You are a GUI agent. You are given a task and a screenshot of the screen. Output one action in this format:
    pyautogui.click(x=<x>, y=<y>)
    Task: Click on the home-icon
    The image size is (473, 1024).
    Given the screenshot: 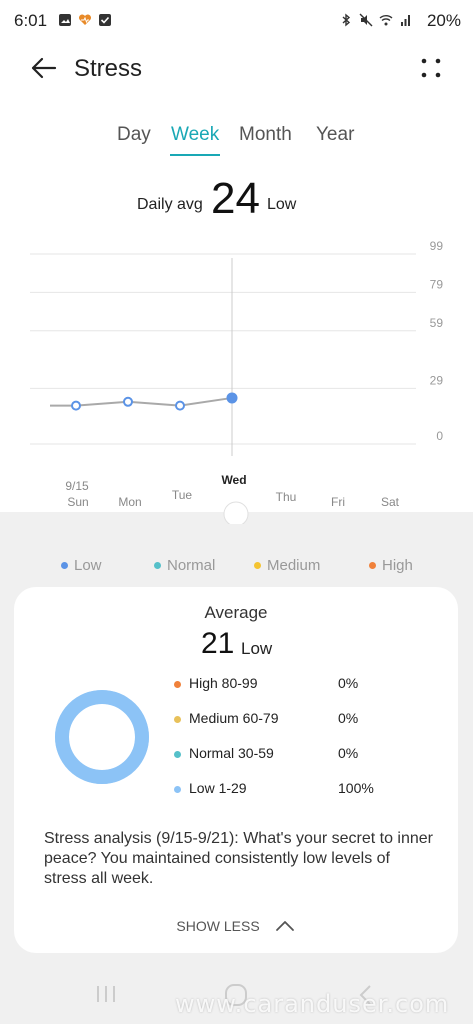 What is the action you would take?
    pyautogui.click(x=236, y=995)
    